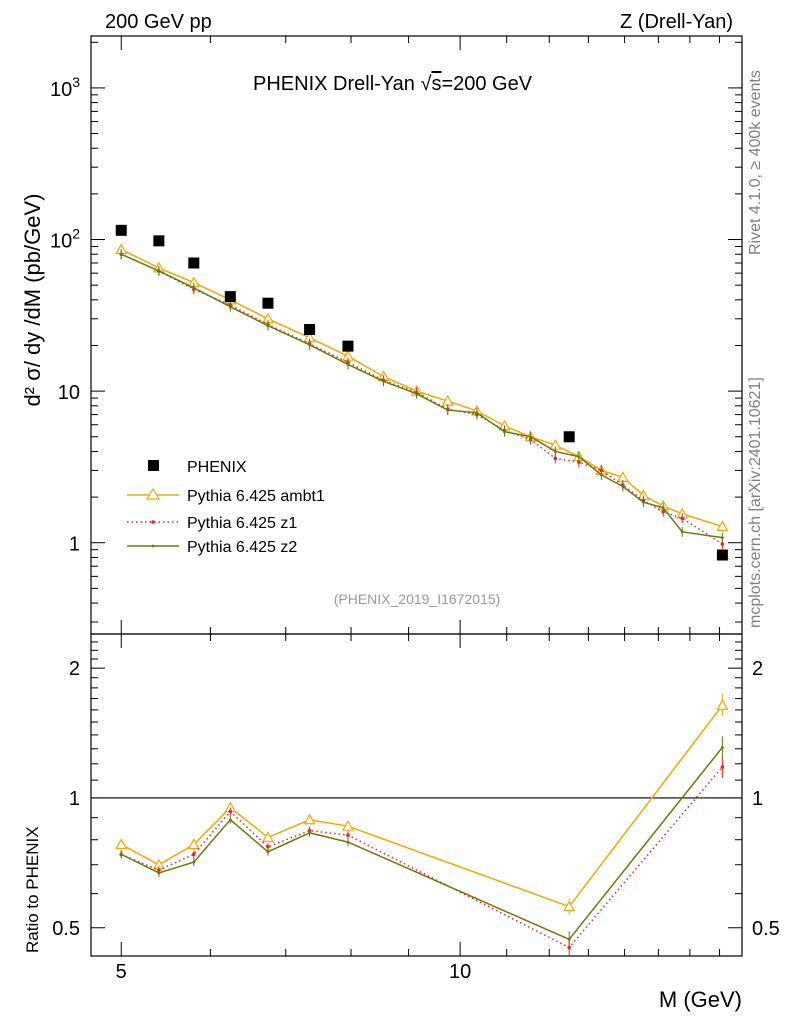 This screenshot has height=1024, width=786. What do you see at coordinates (66, 929) in the screenshot?
I see `ratio-y-tick-label: 0.5` at bounding box center [66, 929].